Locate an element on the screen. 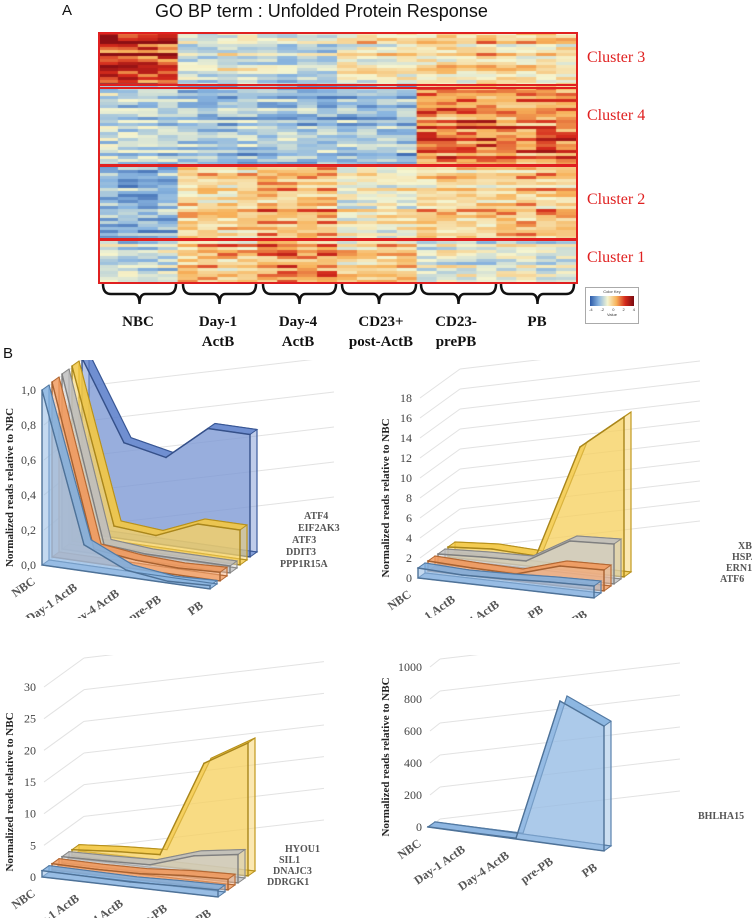 This screenshot has width=752, height=918. series-label: HYOU1 is located at coordinates (302, 849).